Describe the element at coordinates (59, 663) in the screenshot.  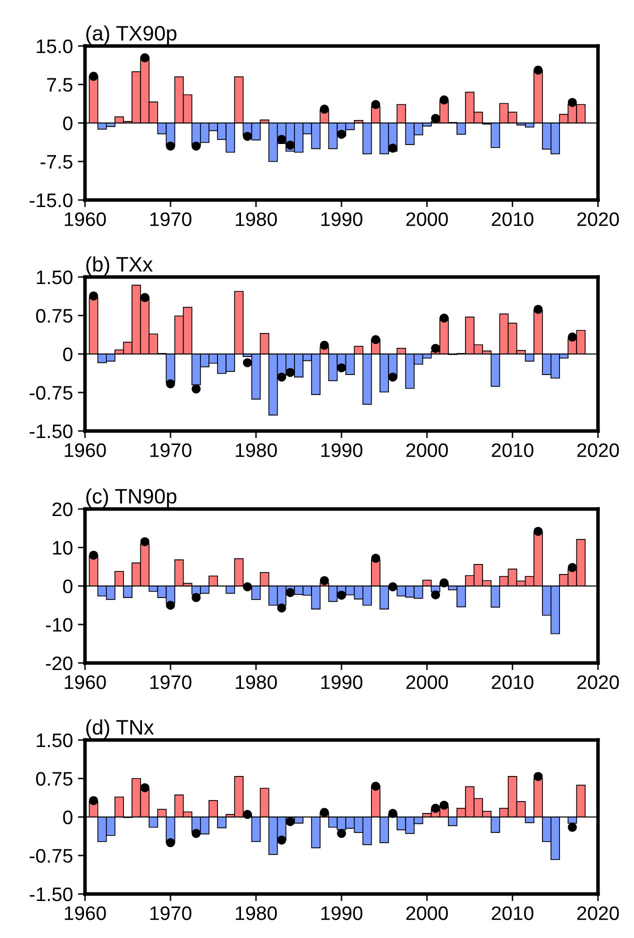
I see `y-tick-label: -20` at that location.